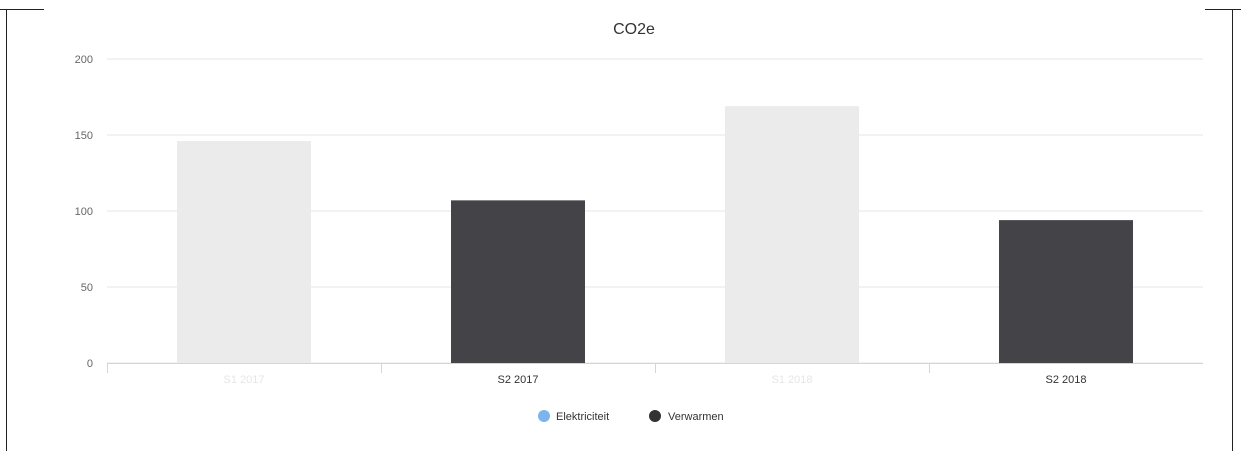  I want to click on legend-label: Elektriciteit, so click(582, 417).